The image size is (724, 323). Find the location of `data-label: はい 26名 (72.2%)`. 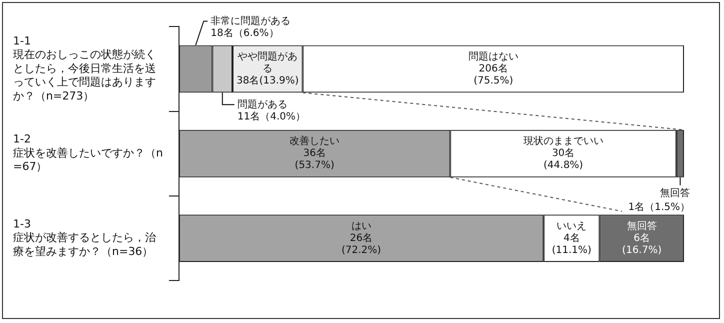

data-label: はい 26名 (72.2%) is located at coordinates (362, 238).